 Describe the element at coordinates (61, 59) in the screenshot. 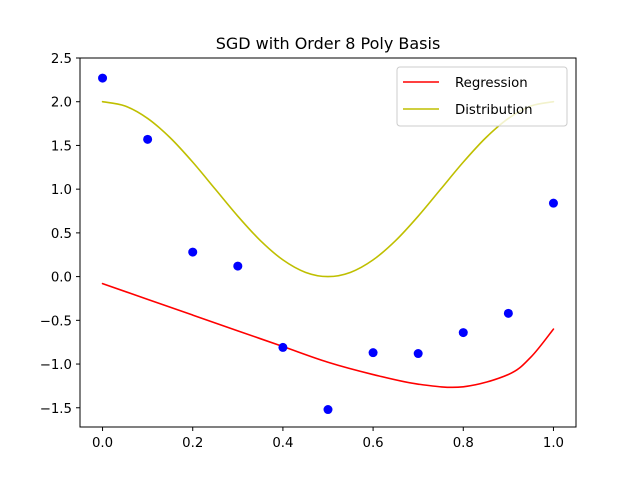

I see `y-tick-label: 2.5` at that location.